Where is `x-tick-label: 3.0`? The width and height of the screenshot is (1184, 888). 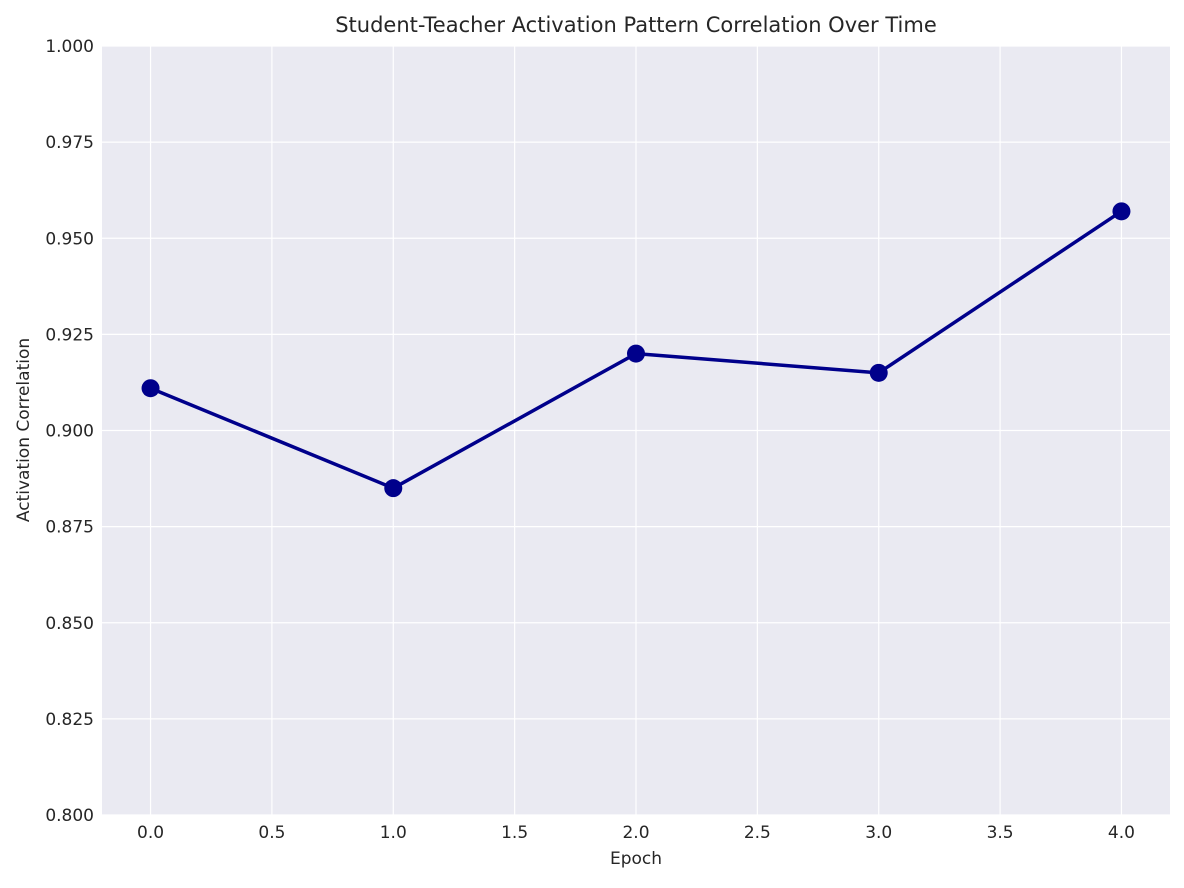 x-tick-label: 3.0 is located at coordinates (878, 833).